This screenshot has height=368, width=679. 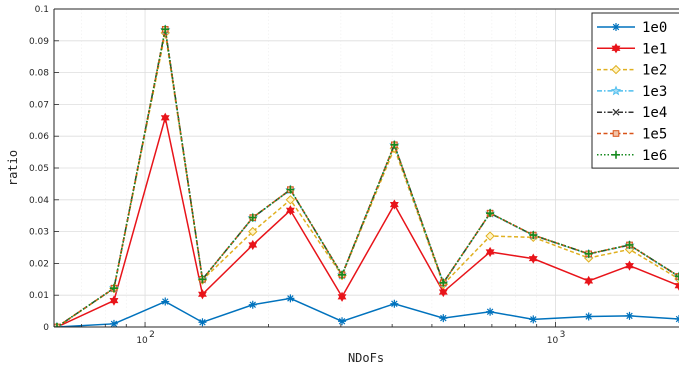 What do you see at coordinates (632, 92) in the screenshot?
I see `legend-entry: 1e3` at bounding box center [632, 92].